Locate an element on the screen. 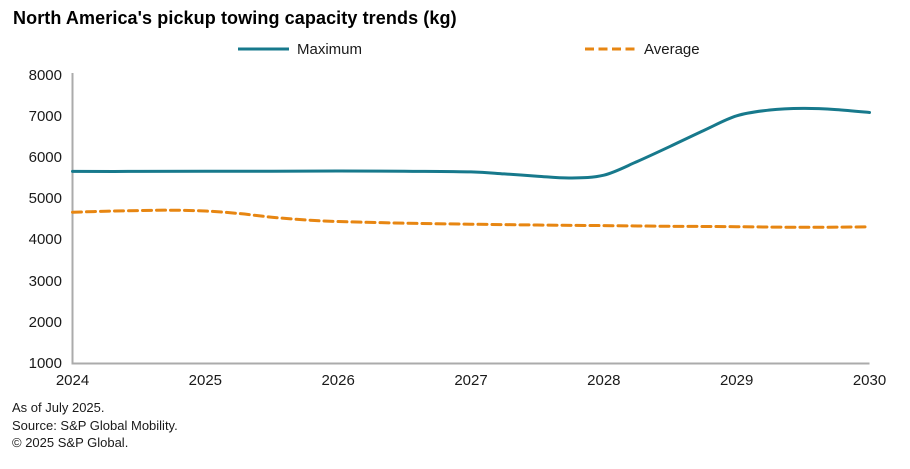 This screenshot has width=910, height=469. legend-item-average: Average is located at coordinates (642, 49).